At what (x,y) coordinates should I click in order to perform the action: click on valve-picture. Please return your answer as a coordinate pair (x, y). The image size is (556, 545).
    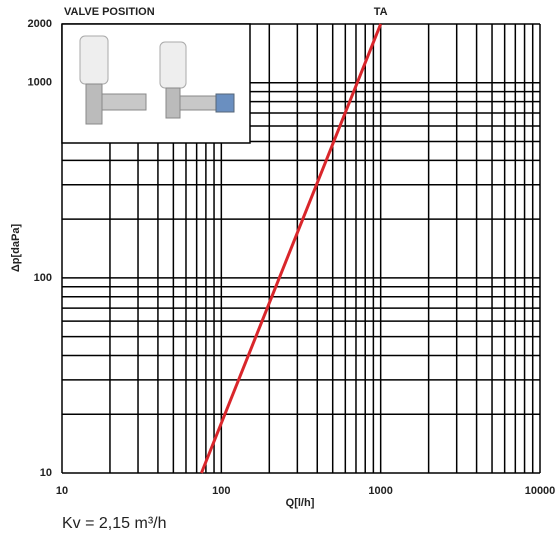
    Looking at the image, I should click on (156, 83).